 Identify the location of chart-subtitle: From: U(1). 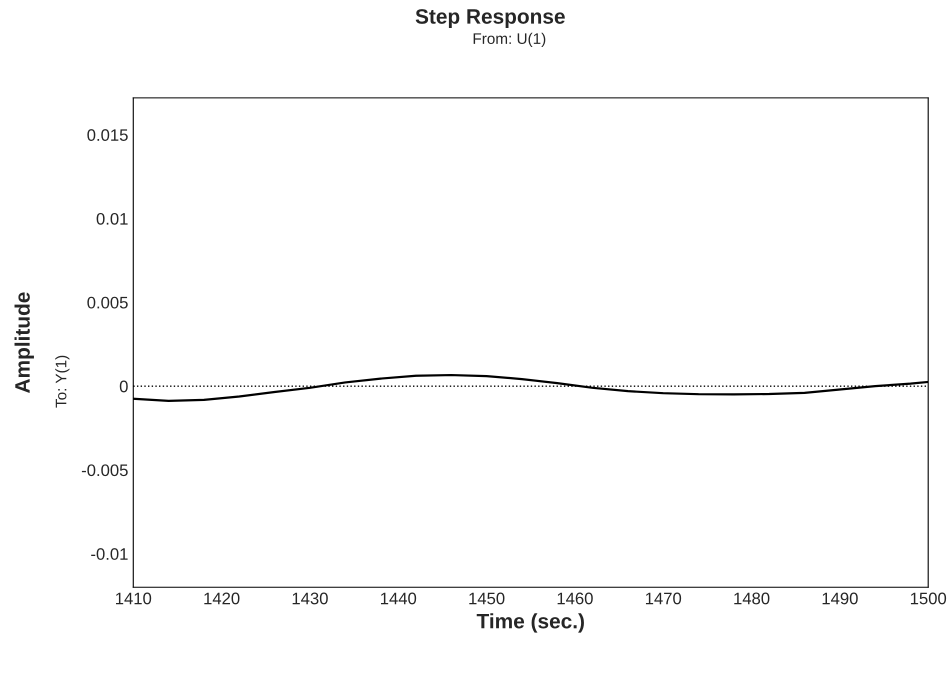
(510, 40).